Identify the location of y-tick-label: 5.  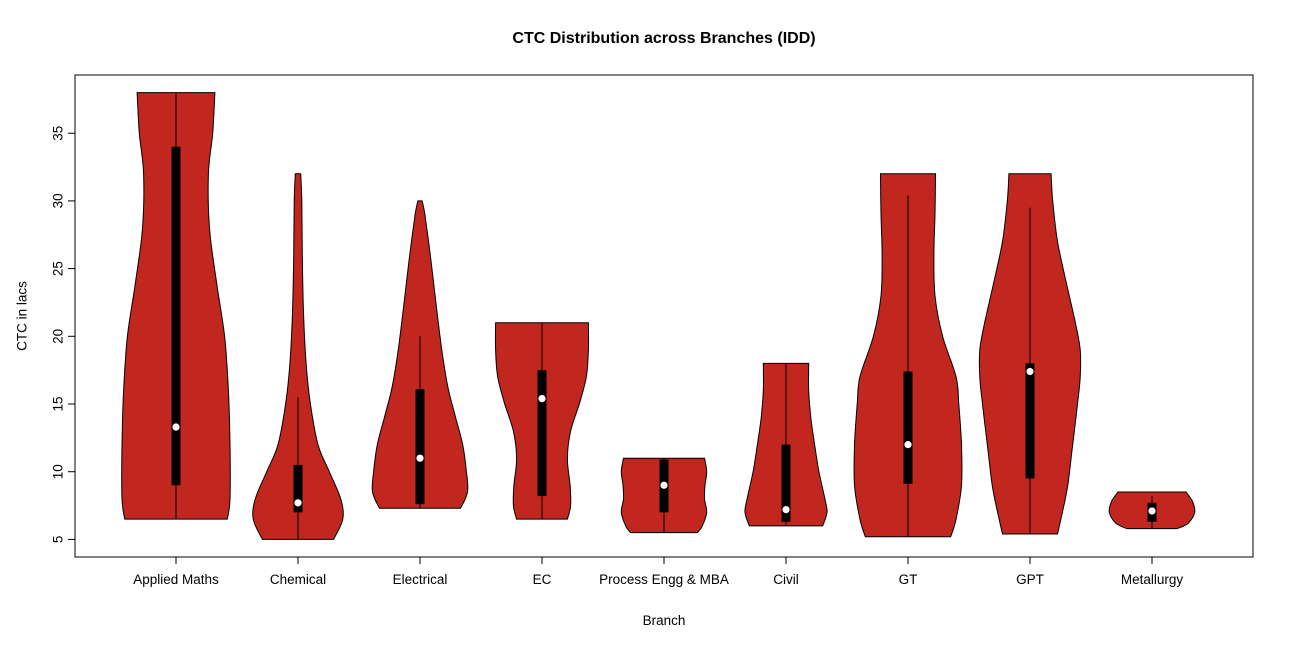
(58, 540).